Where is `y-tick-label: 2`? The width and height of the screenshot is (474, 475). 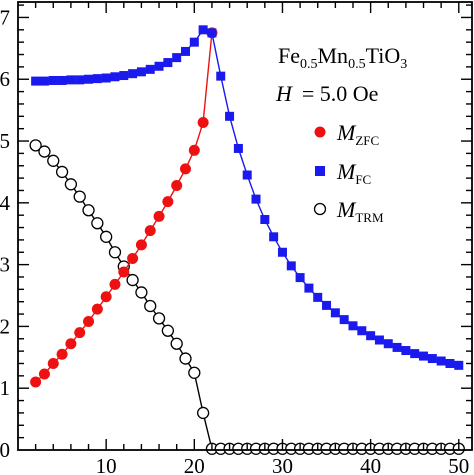 y-tick-label: 2 is located at coordinates (5, 326).